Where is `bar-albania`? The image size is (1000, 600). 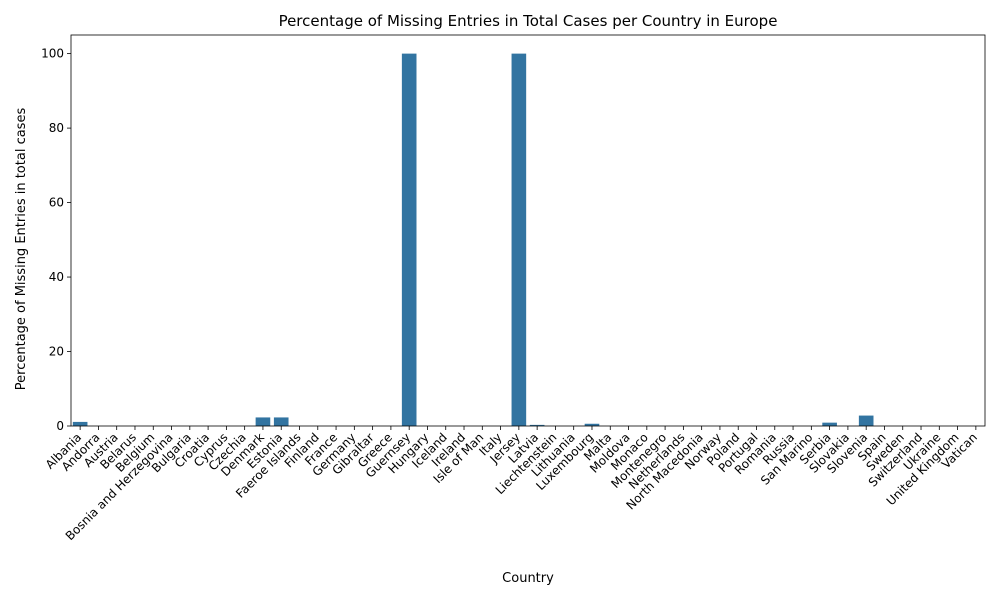 bar-albania is located at coordinates (80, 423).